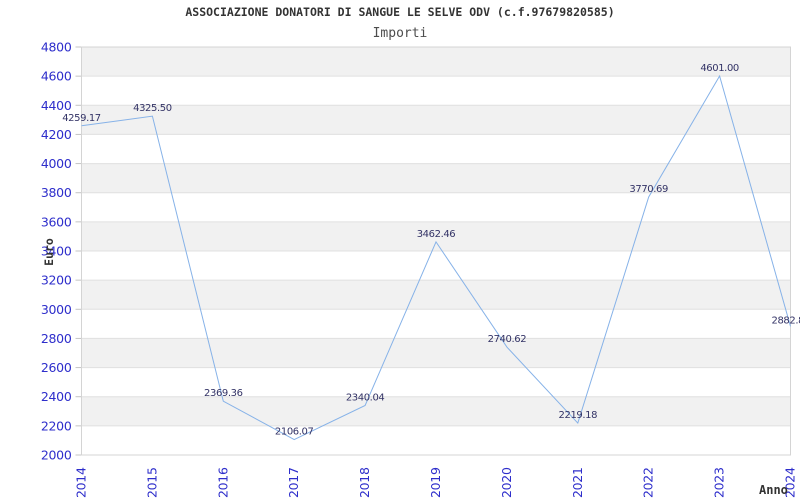  Describe the element at coordinates (719, 68) in the screenshot. I see `point-label: 4601.00` at that location.